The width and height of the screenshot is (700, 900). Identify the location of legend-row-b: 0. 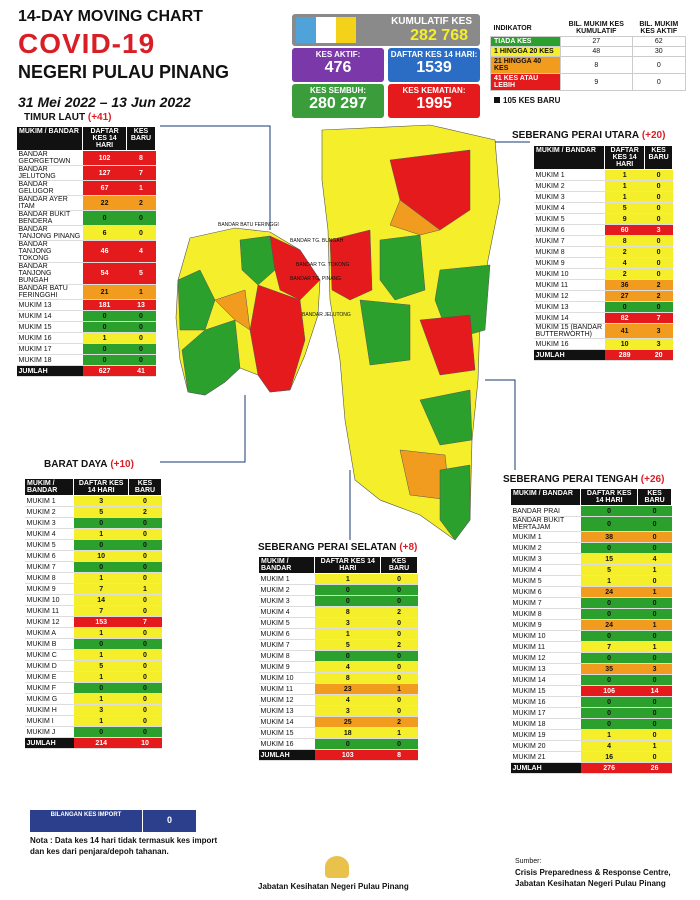
(659, 65).